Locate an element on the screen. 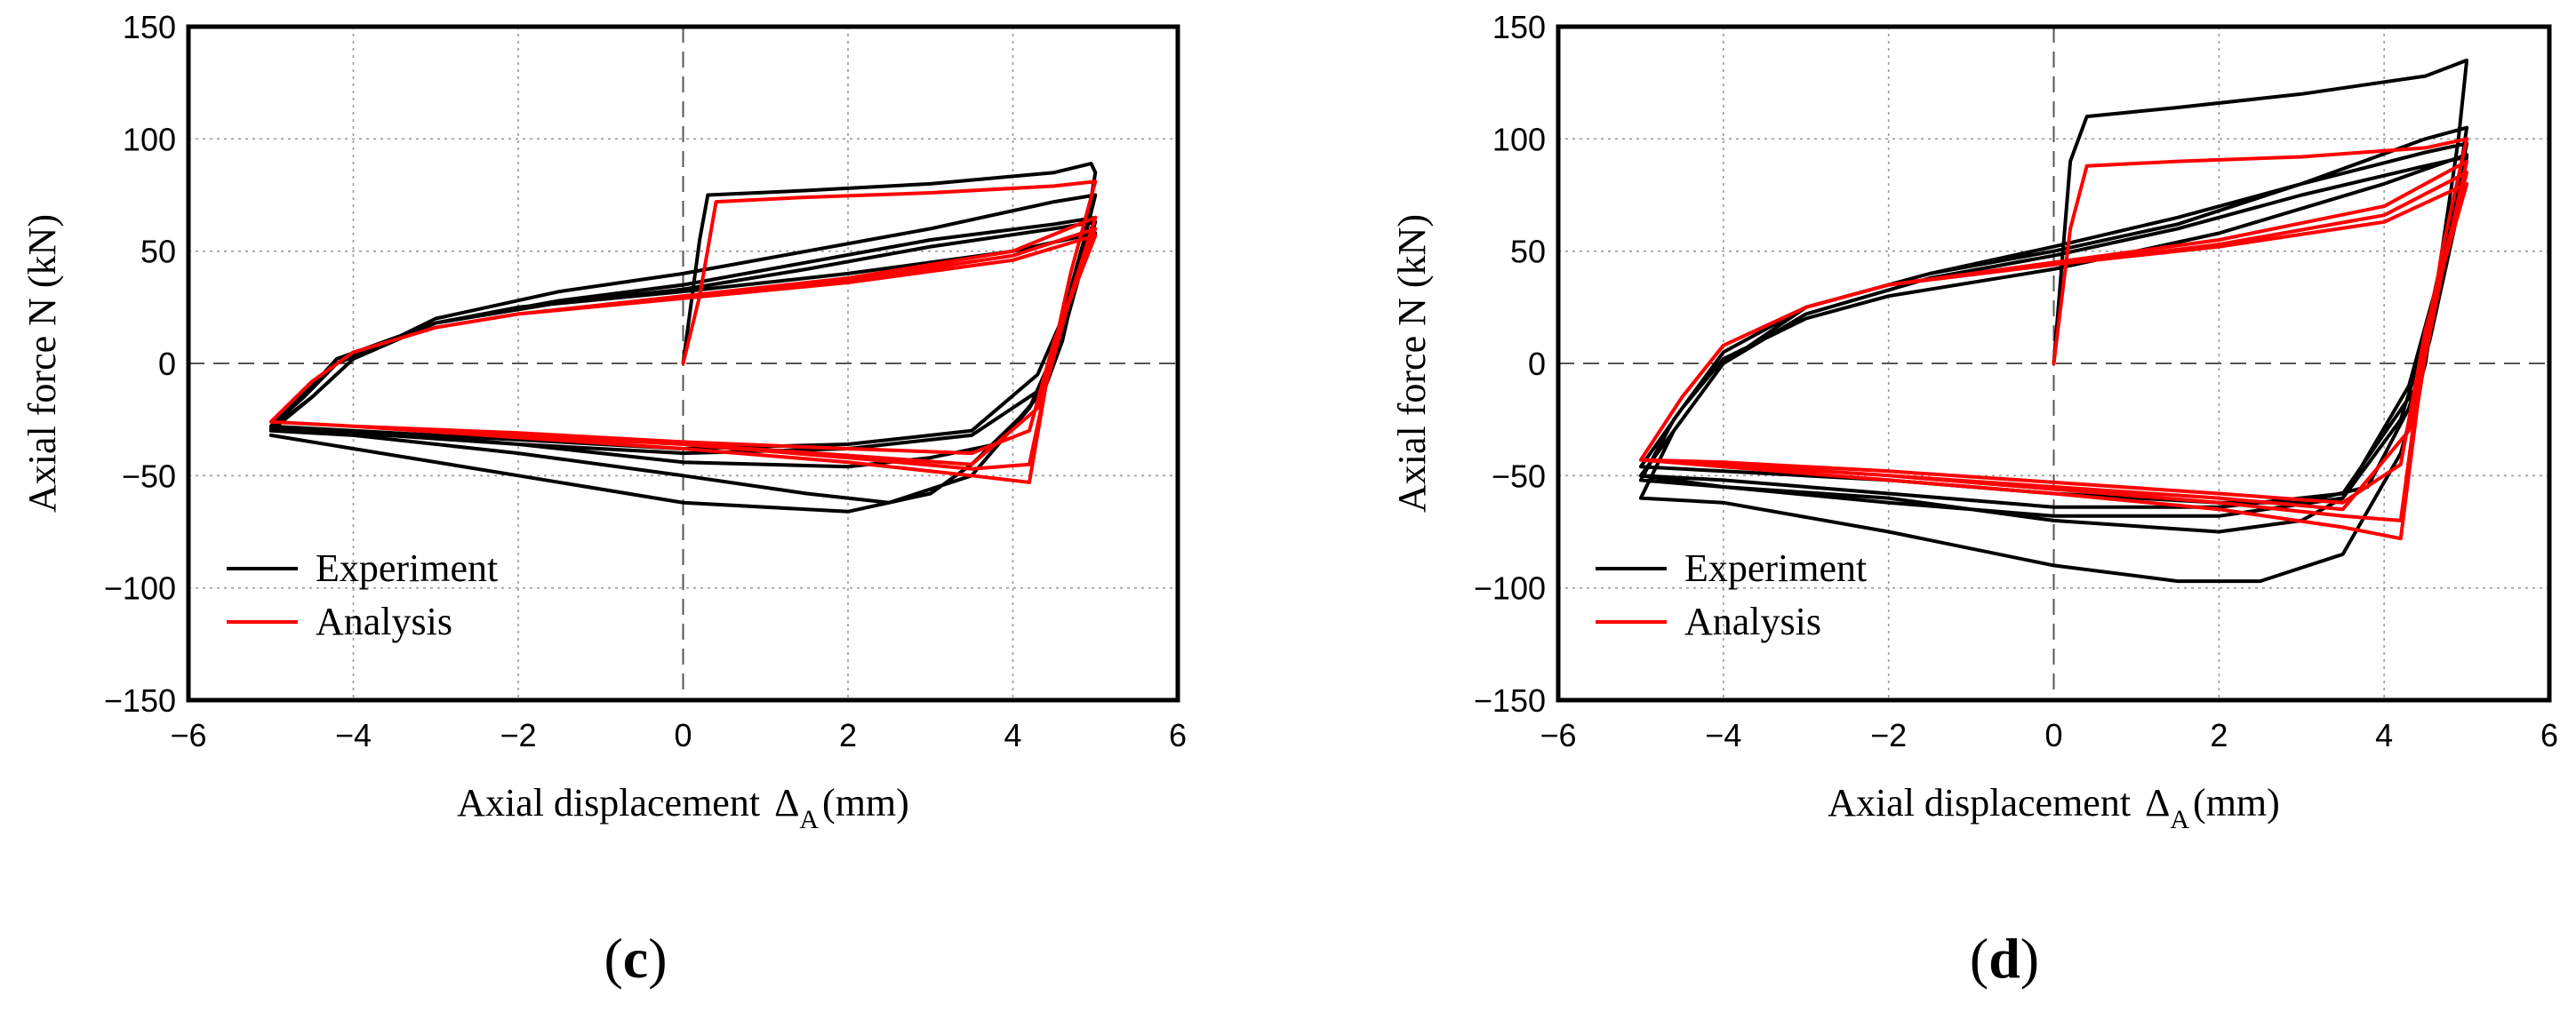  panel-label-letter: c is located at coordinates (635, 958).